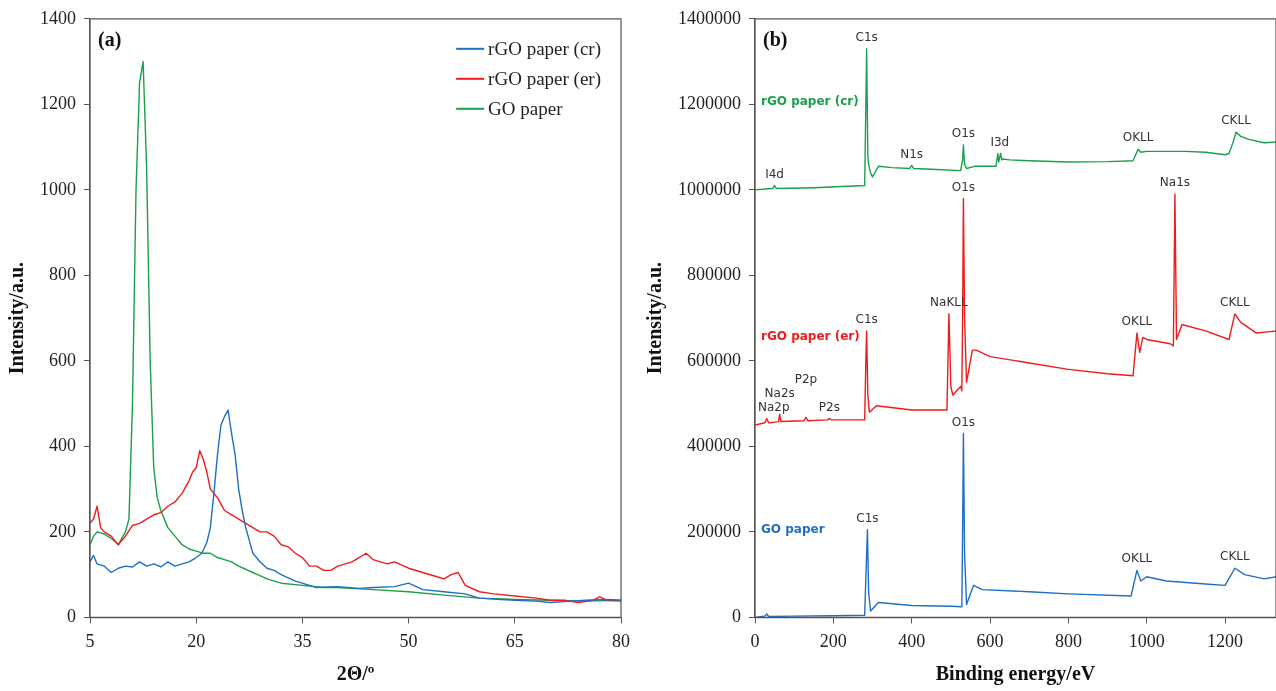 The height and width of the screenshot is (691, 1276). What do you see at coordinates (709, 103) in the screenshot?
I see `y-tick-label: 1200000` at bounding box center [709, 103].